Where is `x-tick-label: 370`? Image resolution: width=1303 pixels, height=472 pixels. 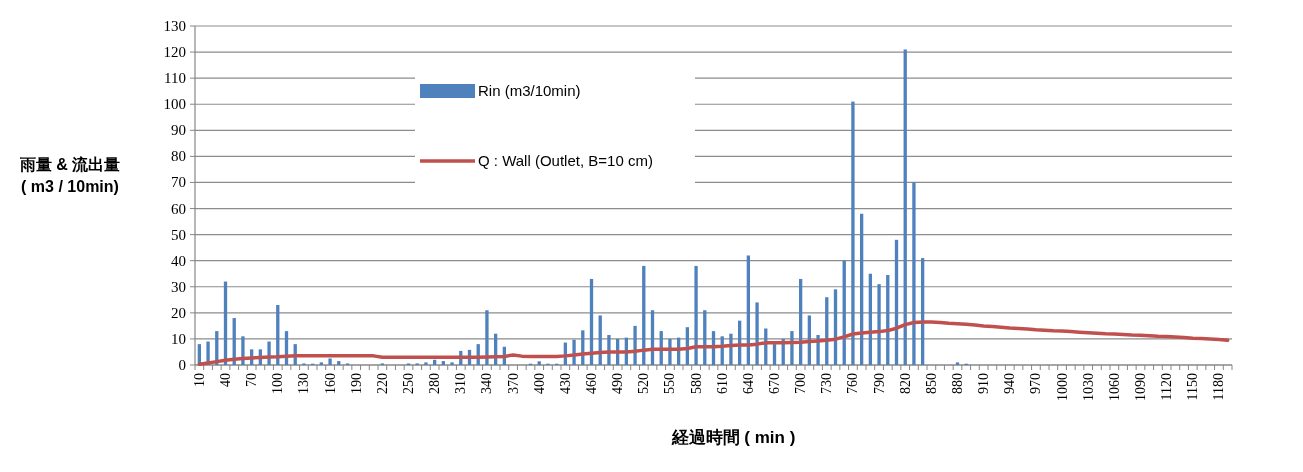
x-tick-label: 370 is located at coordinates (513, 383).